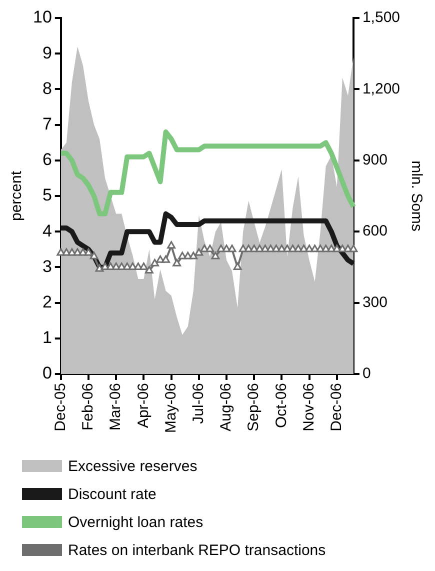 The image size is (435, 571). Describe the element at coordinates (42, 17) in the screenshot. I see `y-tick-label: 10` at that location.